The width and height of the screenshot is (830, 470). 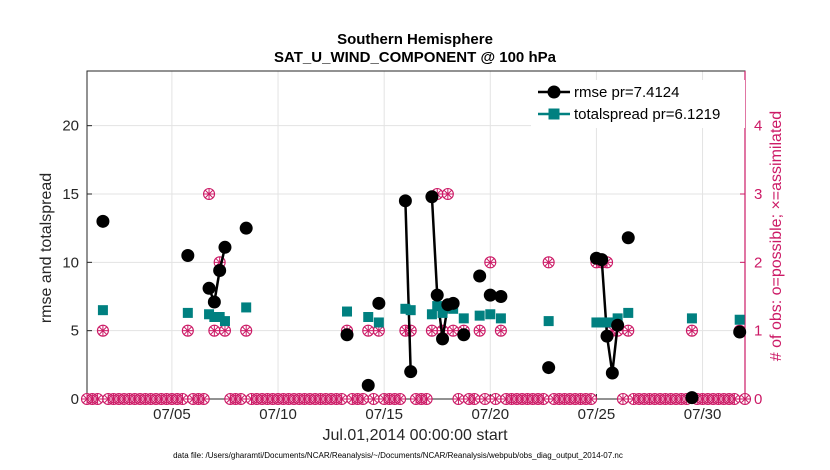 I want to click on y-tick-label: 5, so click(x=75, y=331).